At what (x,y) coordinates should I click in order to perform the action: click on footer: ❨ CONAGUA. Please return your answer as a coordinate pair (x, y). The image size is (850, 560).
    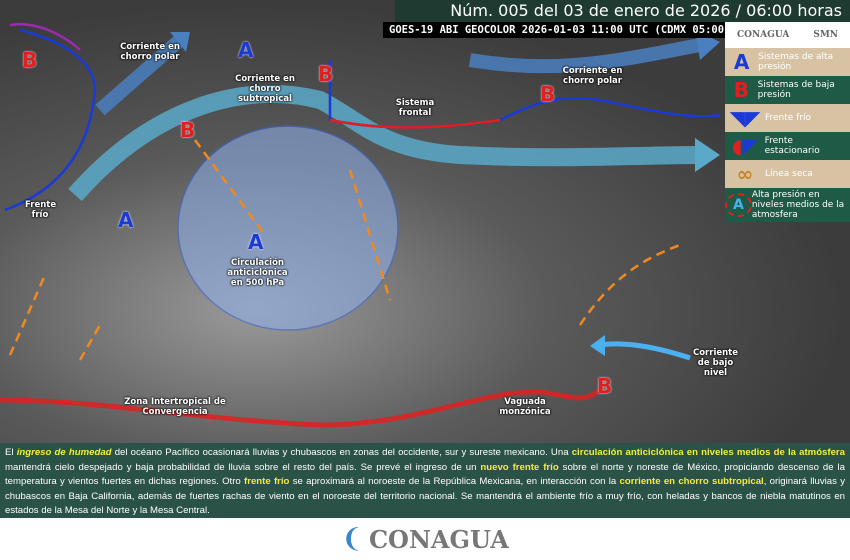
    Looking at the image, I should click on (425, 539).